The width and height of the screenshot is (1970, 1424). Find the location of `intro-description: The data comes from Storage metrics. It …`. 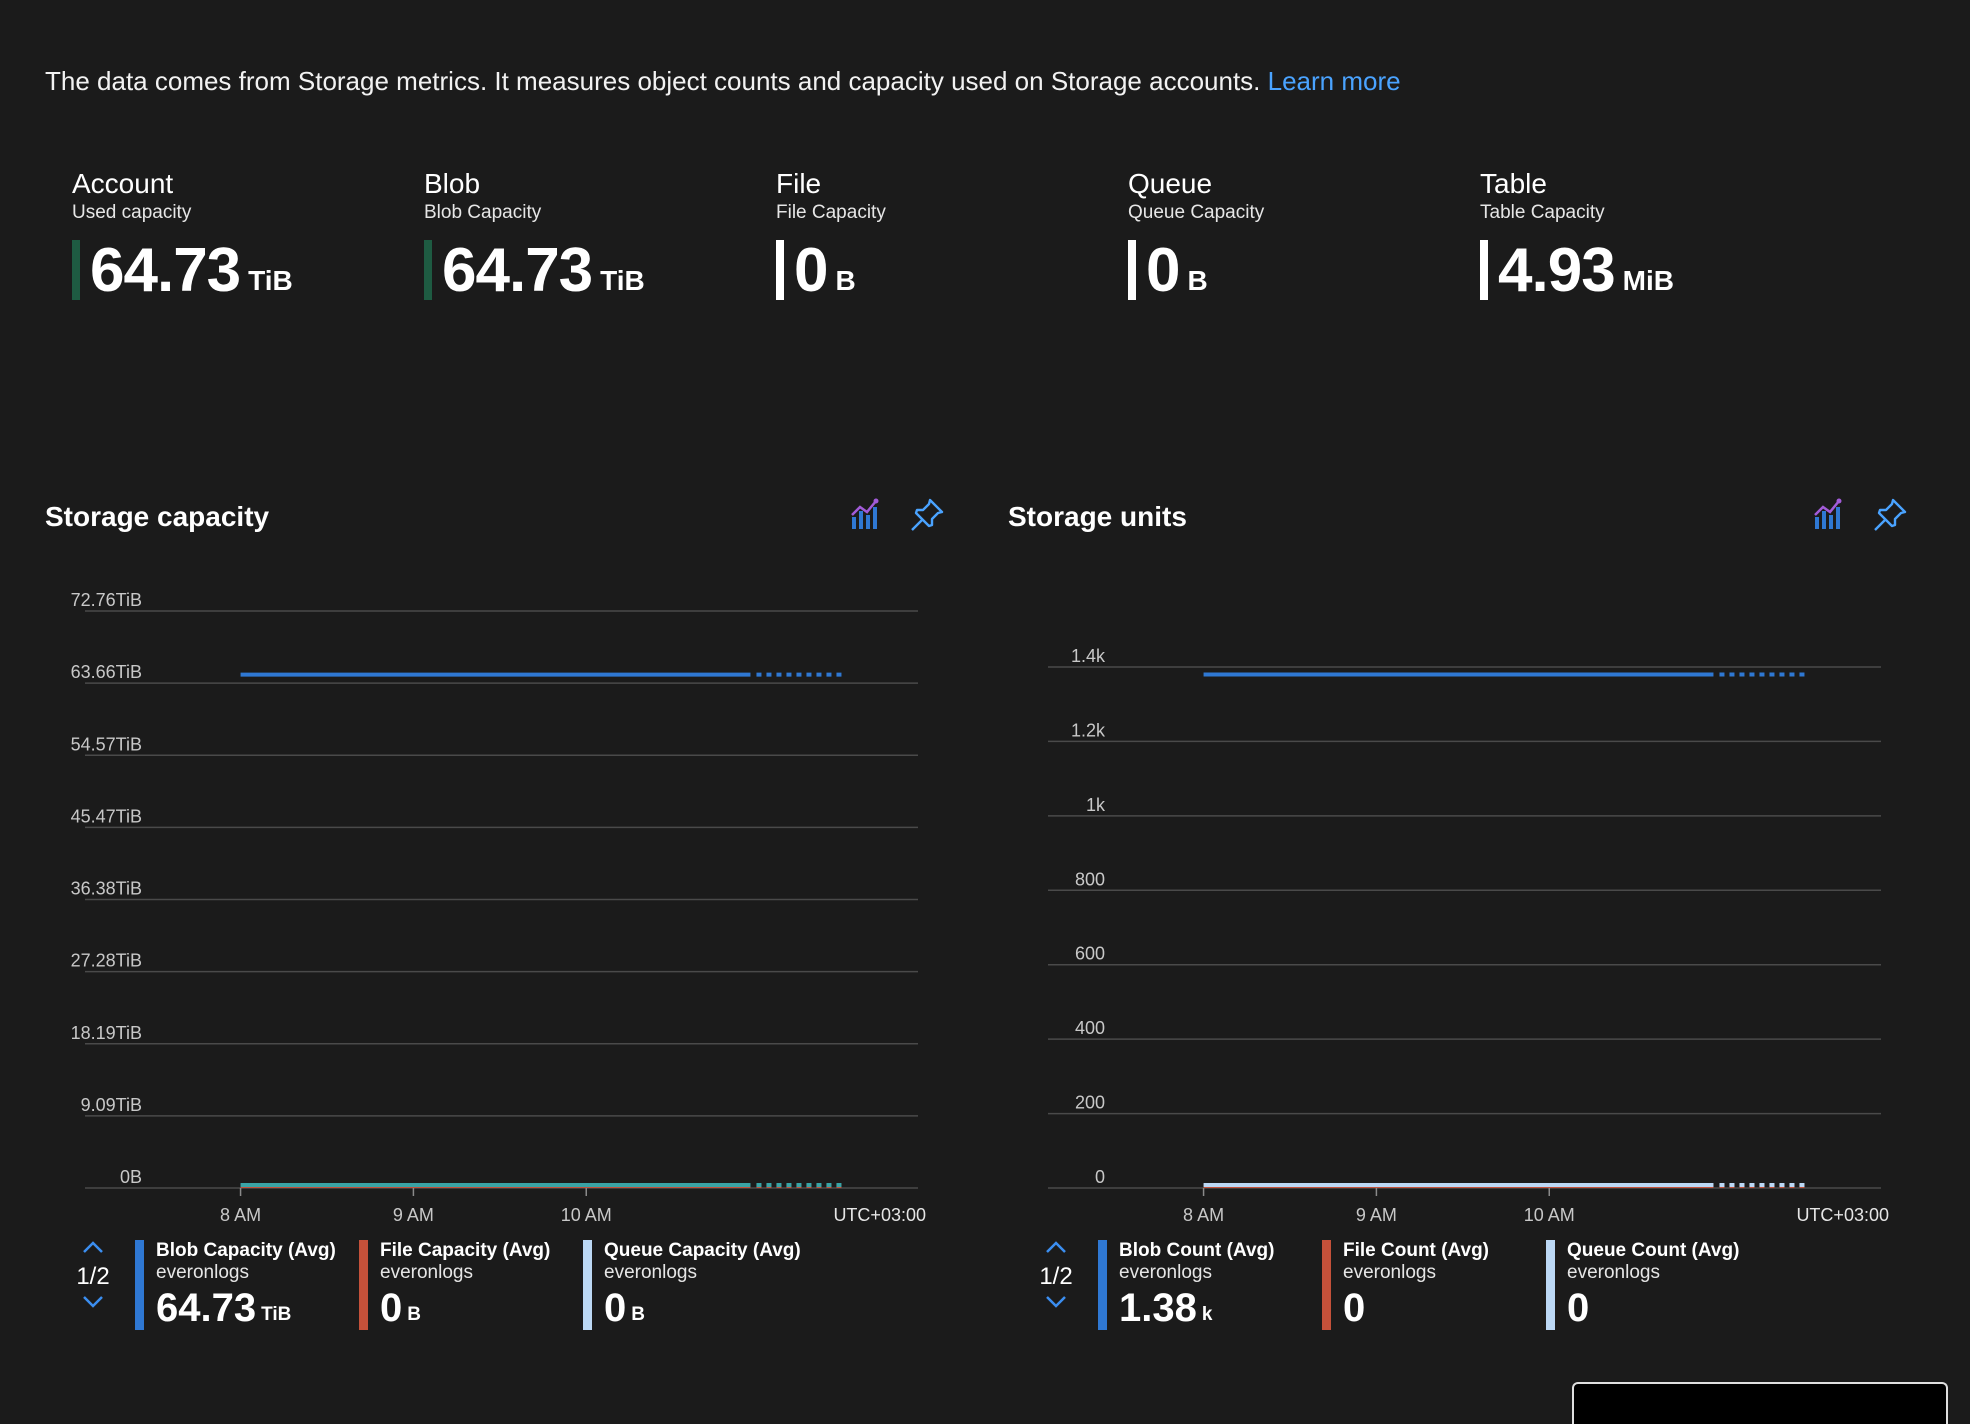

intro-description: The data comes from Storage metrics. It … is located at coordinates (653, 81).